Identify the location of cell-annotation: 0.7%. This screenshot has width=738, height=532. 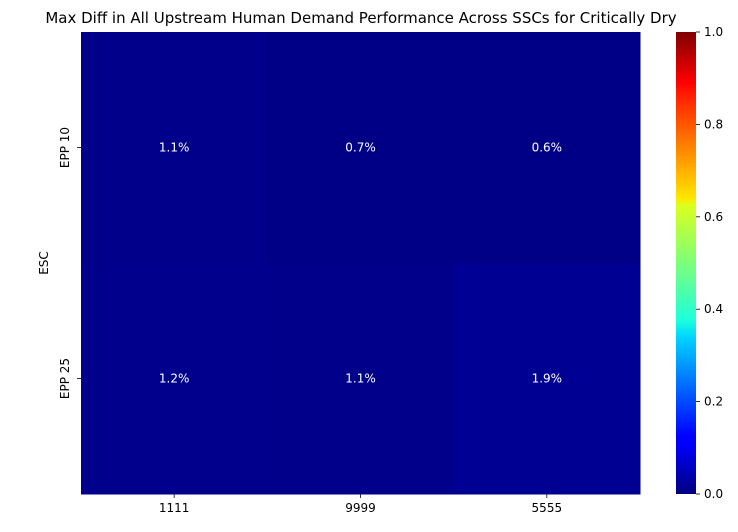
(360, 148).